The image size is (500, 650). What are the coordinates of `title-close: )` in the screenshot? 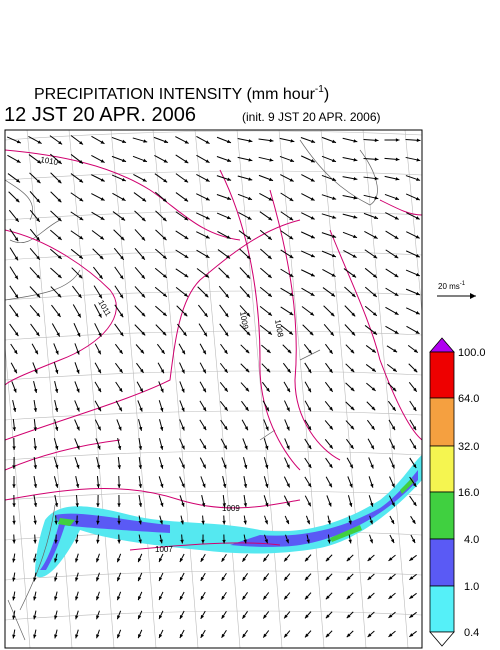 It's located at (326, 94).